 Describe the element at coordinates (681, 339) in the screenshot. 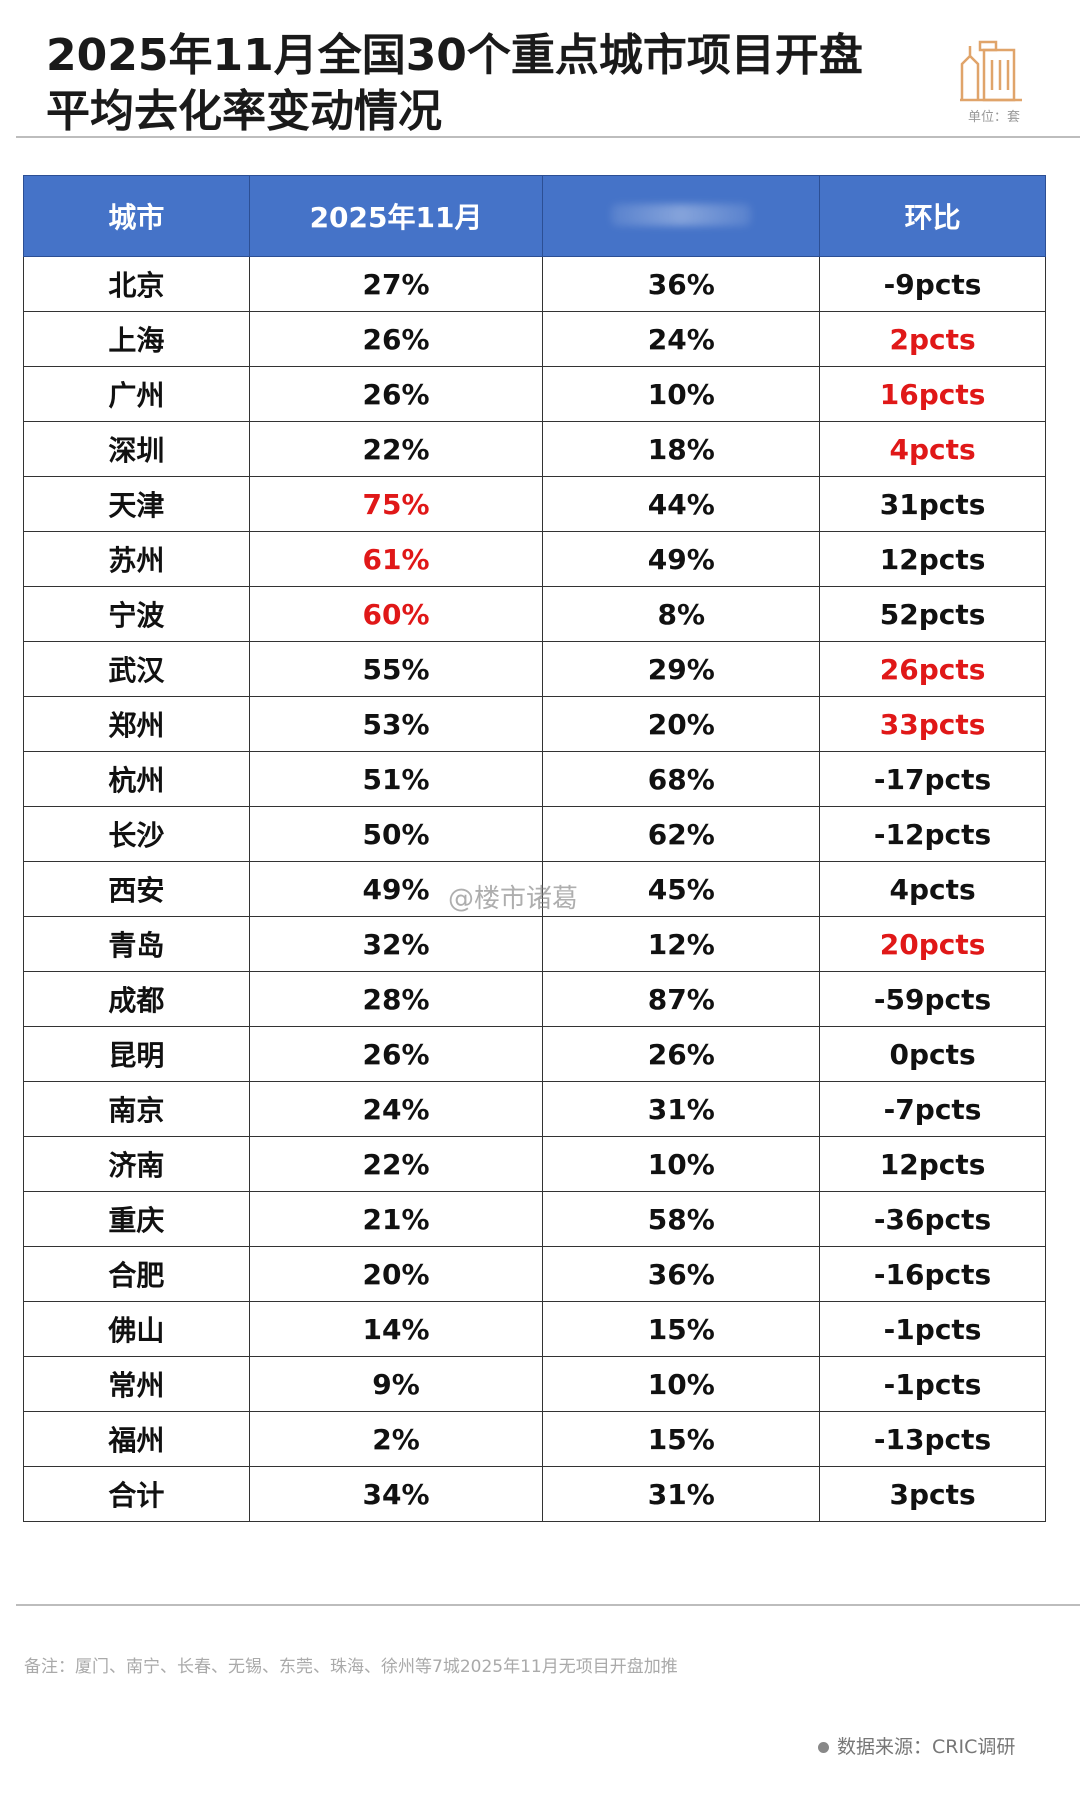

I see `cell-previous: 24%` at that location.